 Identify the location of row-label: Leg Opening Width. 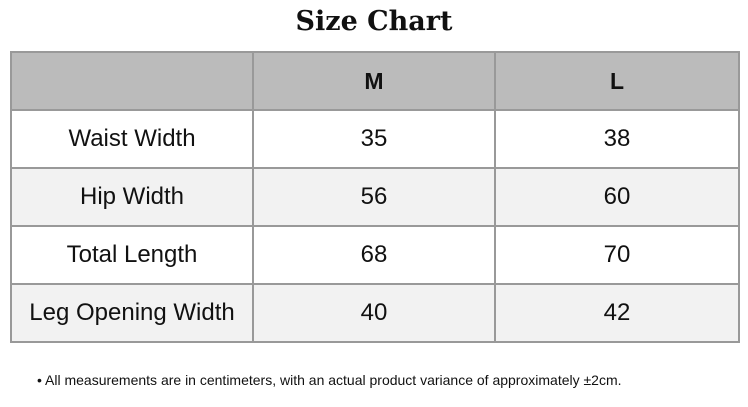
(132, 313).